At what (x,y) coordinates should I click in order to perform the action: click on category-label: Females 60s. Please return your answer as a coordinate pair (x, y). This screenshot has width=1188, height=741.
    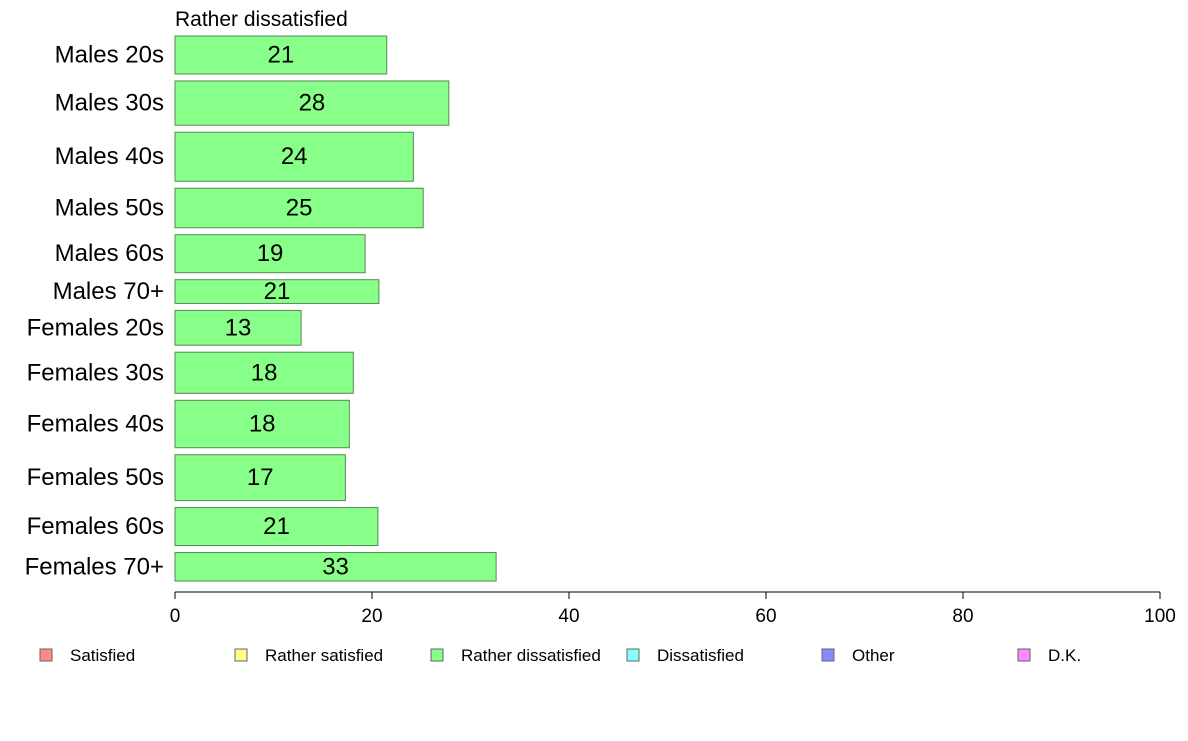
    Looking at the image, I should click on (95, 526).